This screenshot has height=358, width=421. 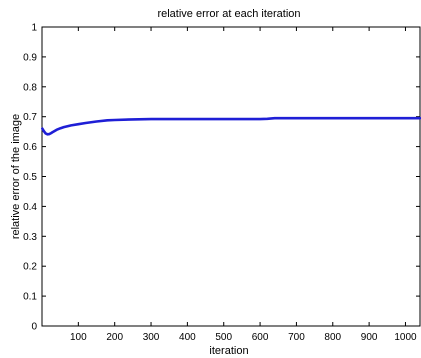 What do you see at coordinates (30, 57) in the screenshot?
I see `y-tick-label: 0.9` at bounding box center [30, 57].